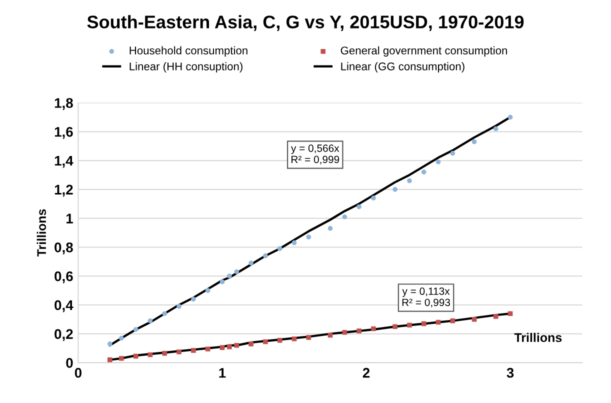 The image size is (611, 403). What do you see at coordinates (63, 248) in the screenshot?
I see `y-tick-label: 0,8` at bounding box center [63, 248].